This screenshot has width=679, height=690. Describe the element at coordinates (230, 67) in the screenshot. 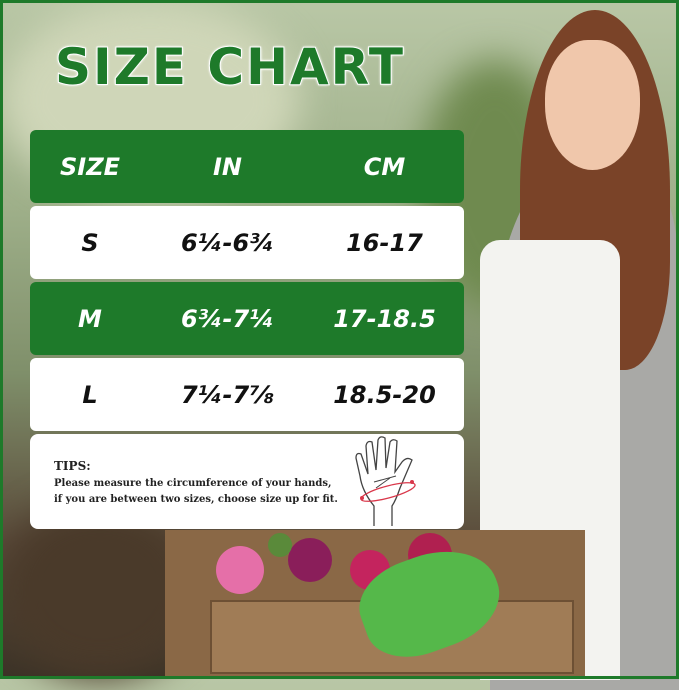

I see `page-title: SIZE CHART` at that location.